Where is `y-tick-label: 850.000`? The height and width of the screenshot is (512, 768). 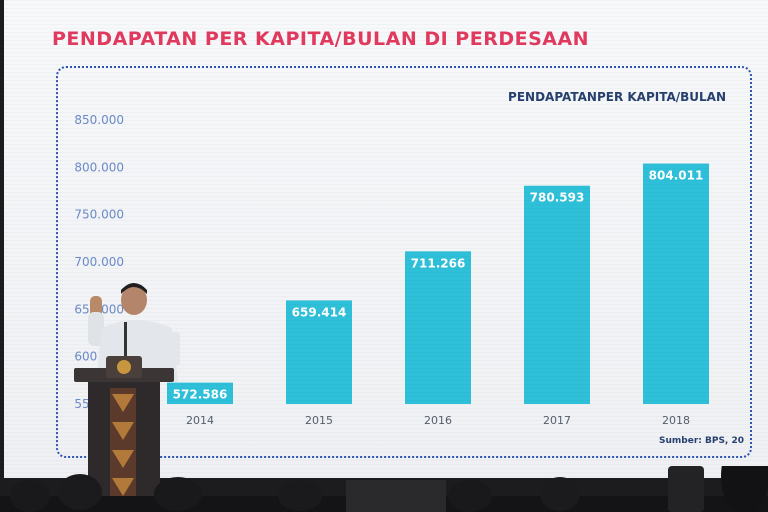 y-tick-label: 850.000 is located at coordinates (99, 120).